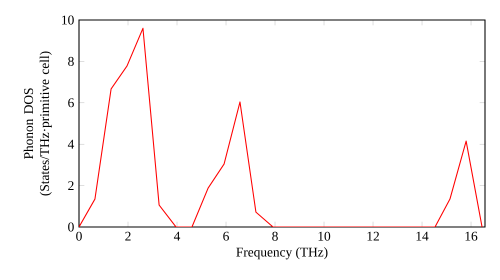 The height and width of the screenshot is (280, 500). I want to click on x-tick-label: 8, so click(275, 236).